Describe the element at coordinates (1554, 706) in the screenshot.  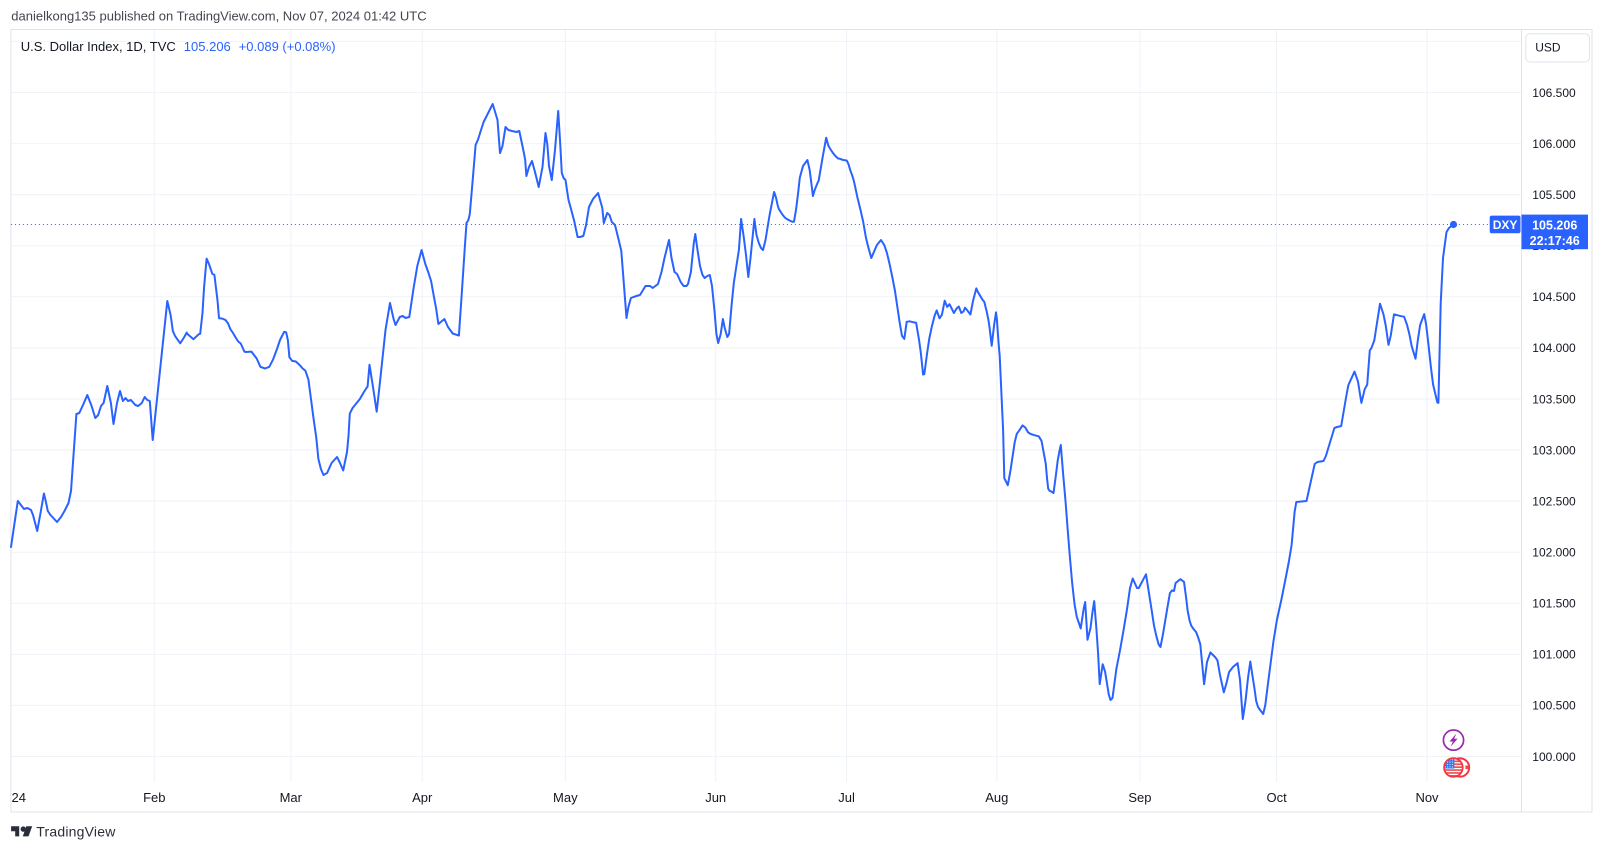
I see `svg-text: 100.500` at that location.